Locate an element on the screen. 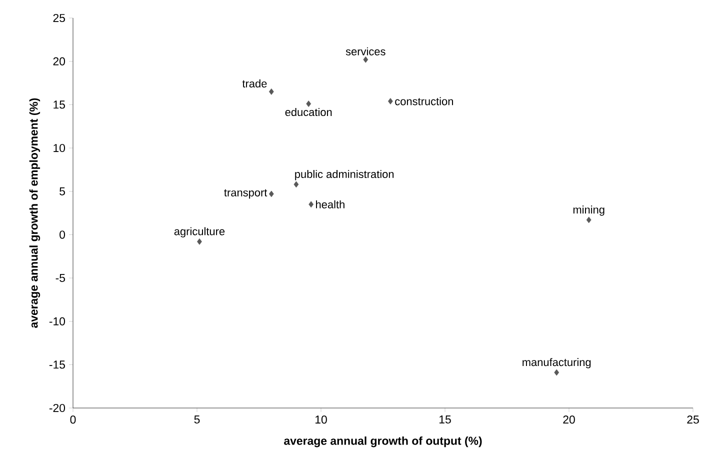  annotation: construction is located at coordinates (424, 101).